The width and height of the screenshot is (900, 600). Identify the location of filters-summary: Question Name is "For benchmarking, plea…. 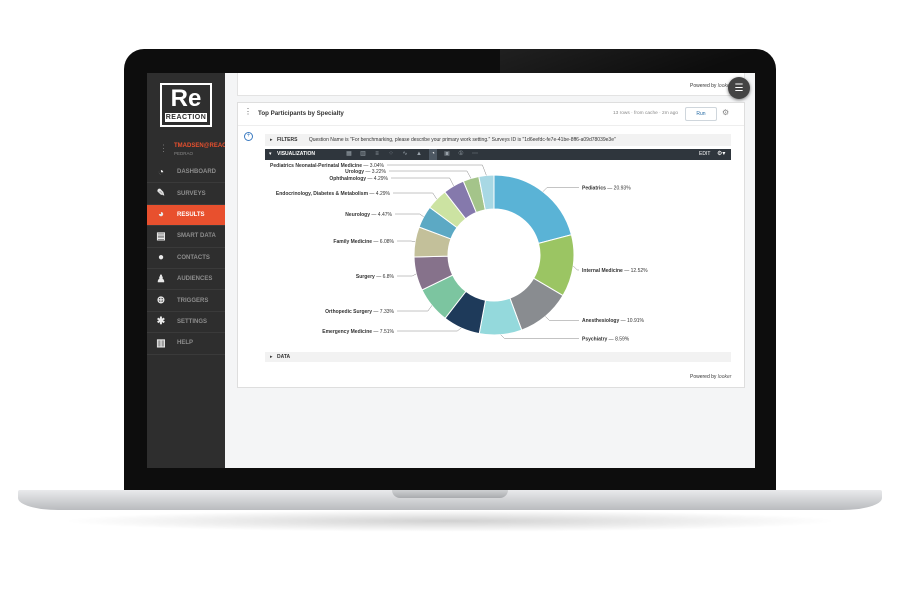
(462, 140).